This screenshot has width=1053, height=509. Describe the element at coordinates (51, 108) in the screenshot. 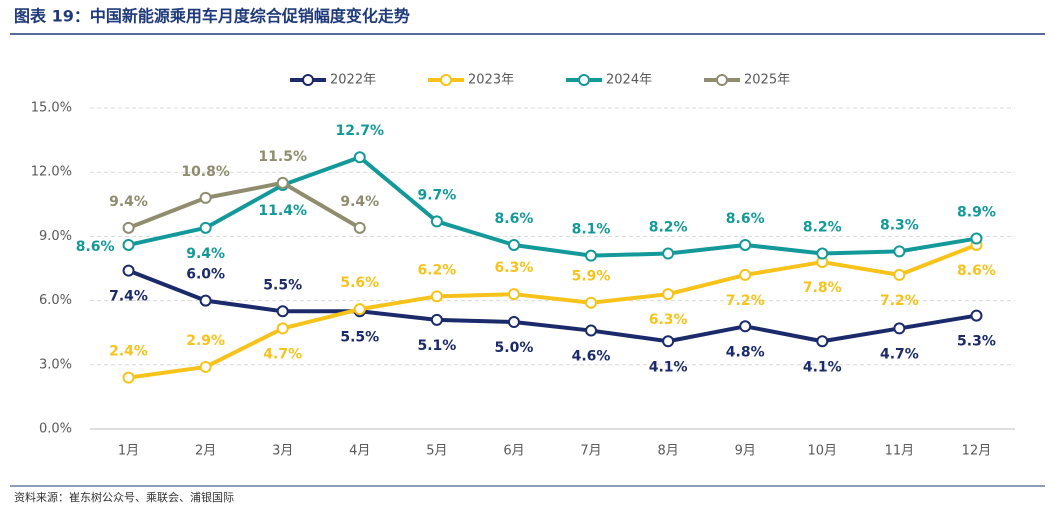

I see `y-tick-label: 15.0%` at that location.